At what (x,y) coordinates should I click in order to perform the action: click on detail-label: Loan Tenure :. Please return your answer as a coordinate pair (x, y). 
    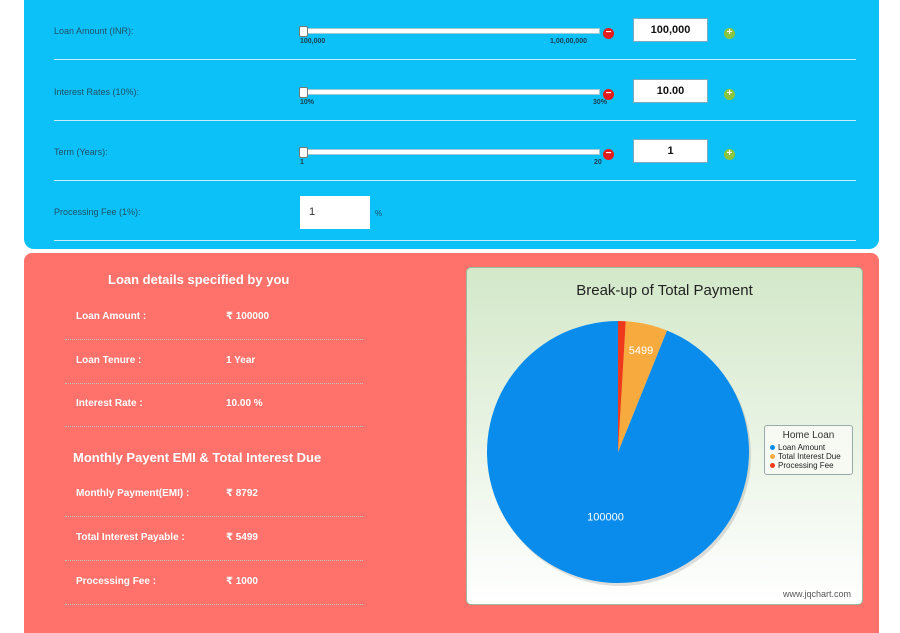
    Looking at the image, I should click on (109, 360).